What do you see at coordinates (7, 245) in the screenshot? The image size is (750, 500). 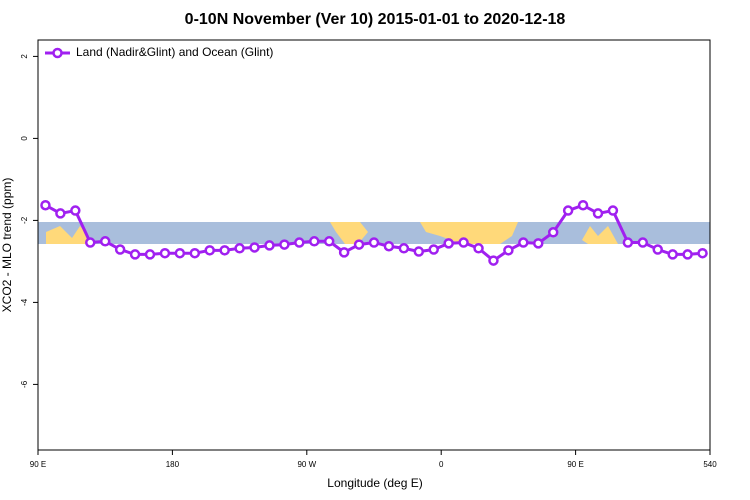 I see `y-axis-label: XCO2 - MLO trend (ppm)` at bounding box center [7, 245].